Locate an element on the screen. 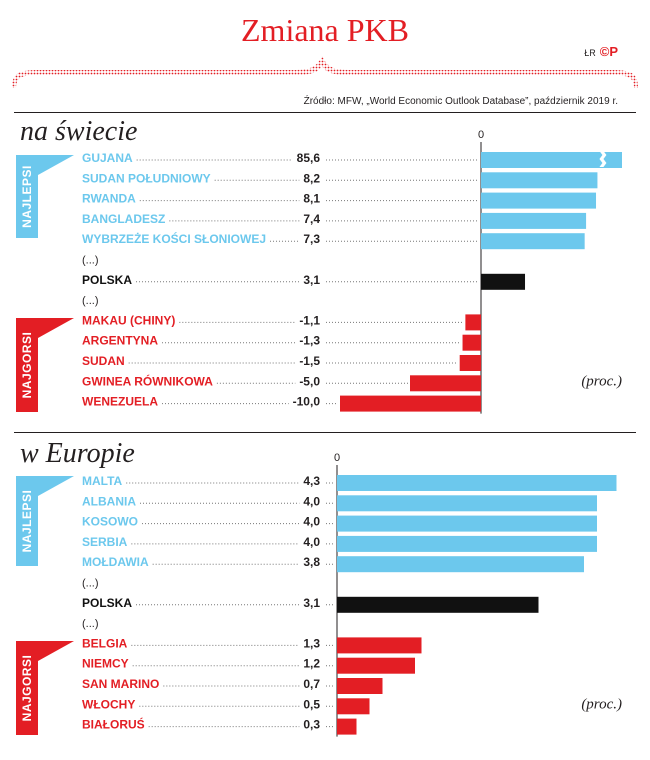  brand-signature: ŁR ©P is located at coordinates (601, 51).